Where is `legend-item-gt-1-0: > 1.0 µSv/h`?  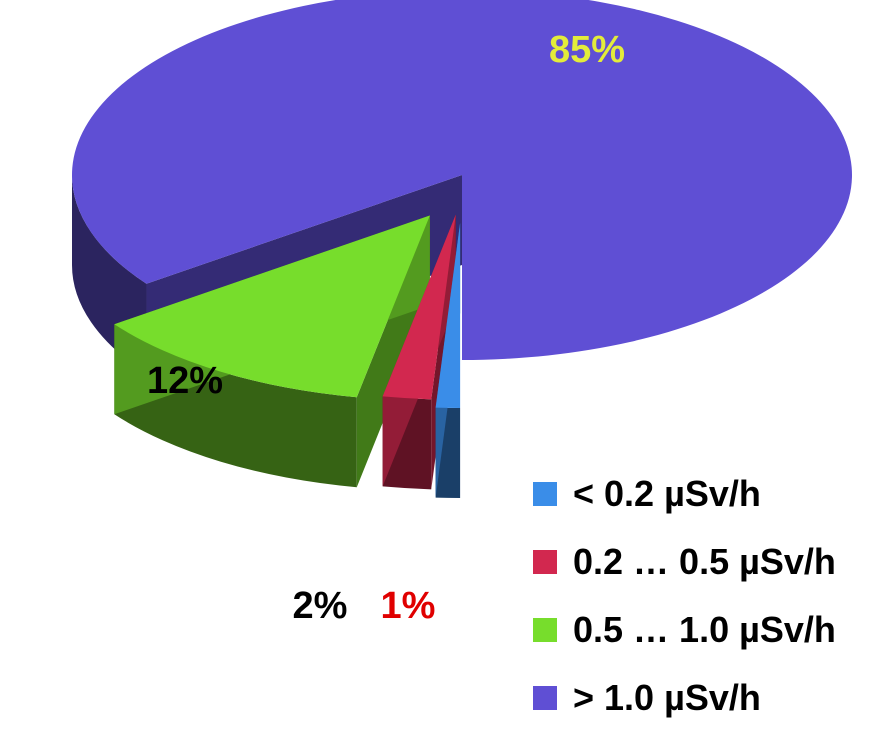 legend-item-gt-1-0: > 1.0 µSv/h is located at coordinates (708, 708).